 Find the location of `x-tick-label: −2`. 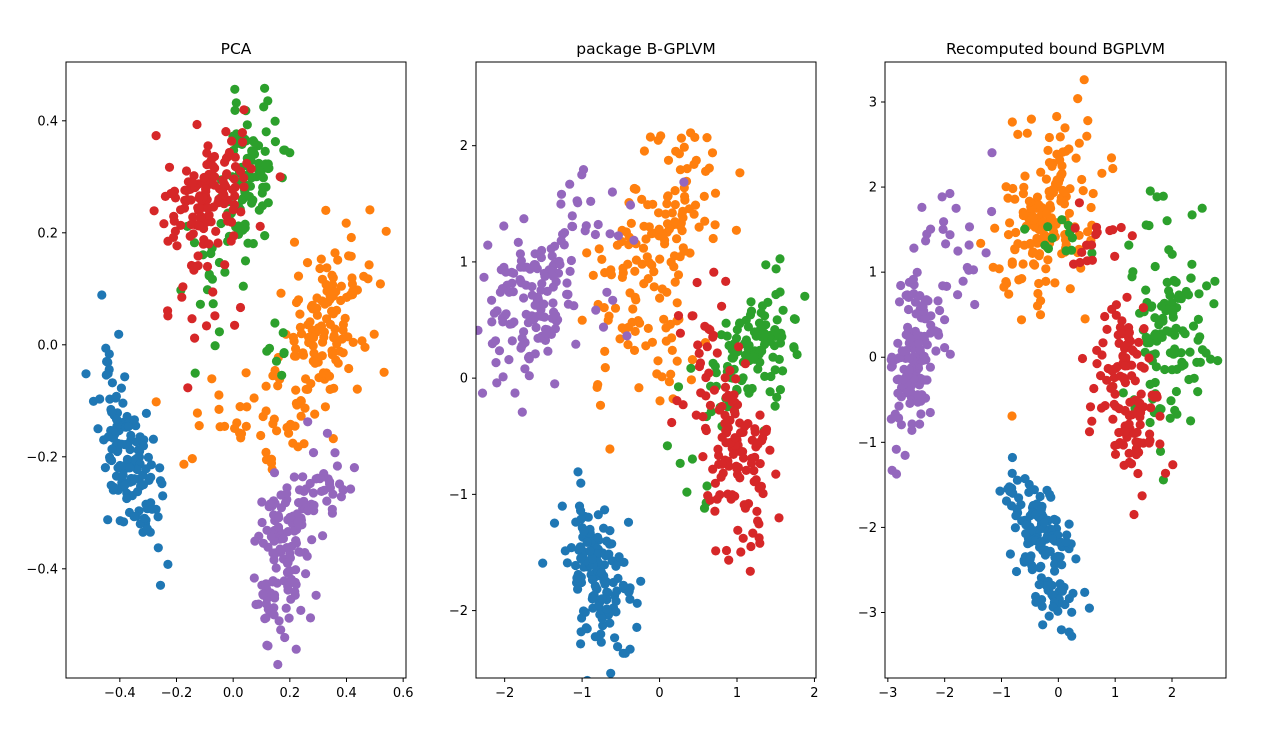

x-tick-label: −2 is located at coordinates (504, 693).